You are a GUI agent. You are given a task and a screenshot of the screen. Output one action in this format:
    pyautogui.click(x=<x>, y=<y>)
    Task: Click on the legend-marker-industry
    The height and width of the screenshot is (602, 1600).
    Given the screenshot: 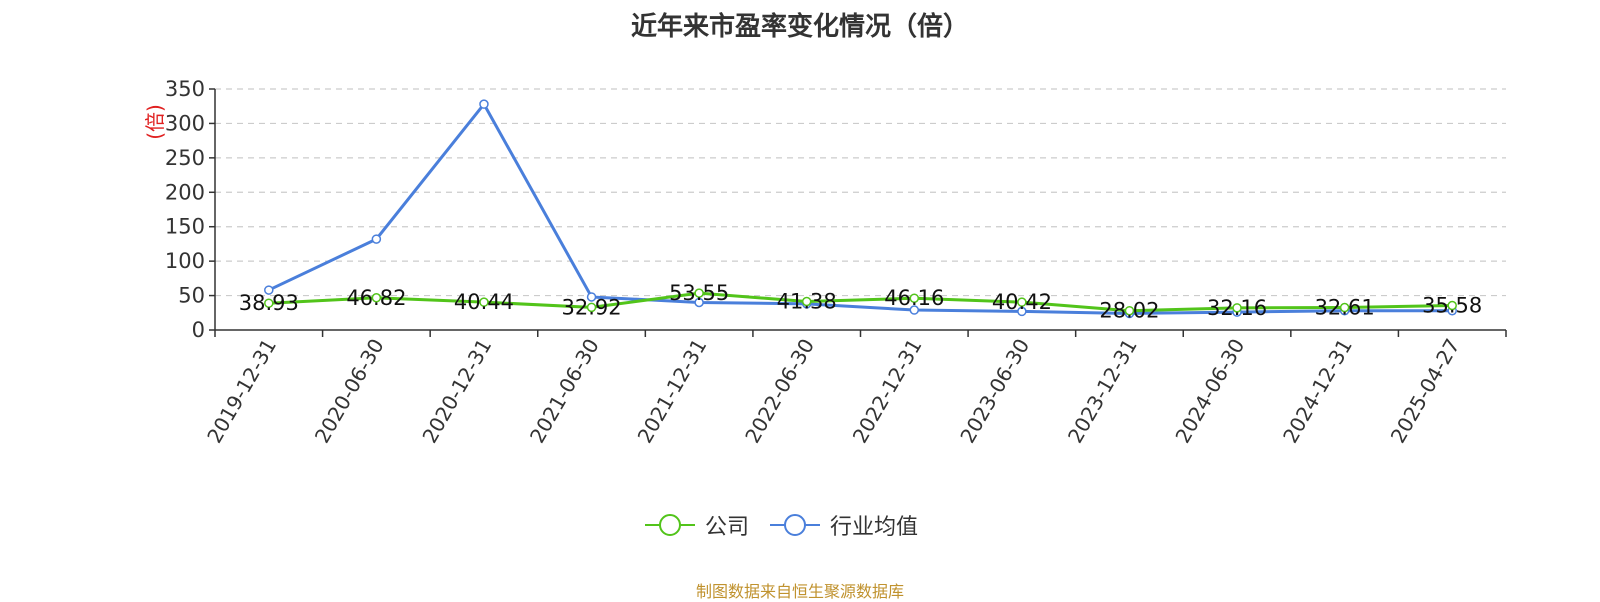 What is the action you would take?
    pyautogui.click(x=795, y=525)
    